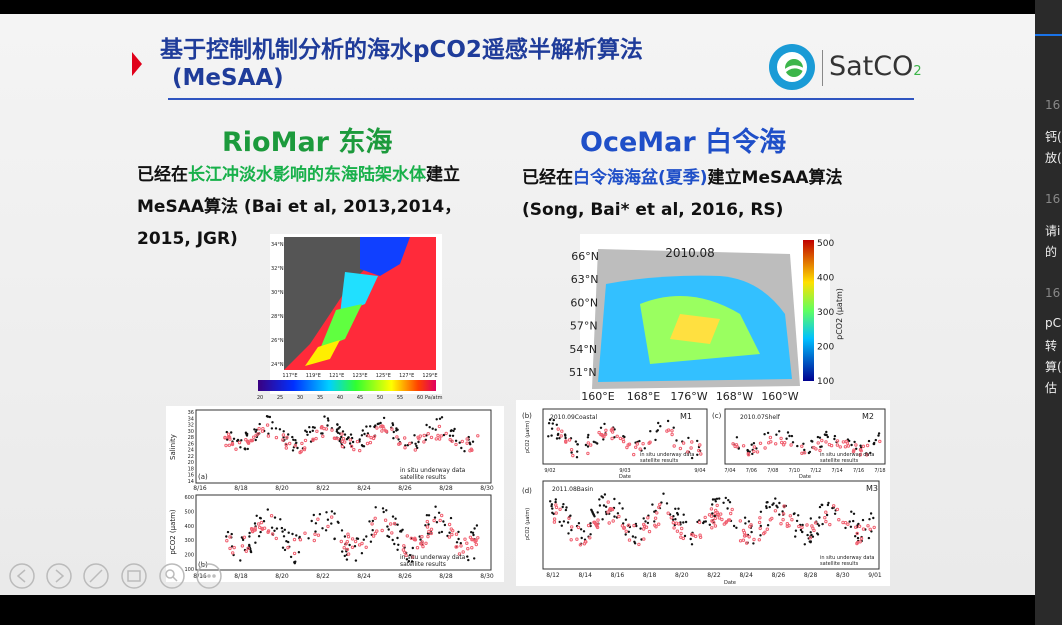 This screenshot has height=625, width=1062. I want to click on figure-label: 160°W, so click(779, 396).